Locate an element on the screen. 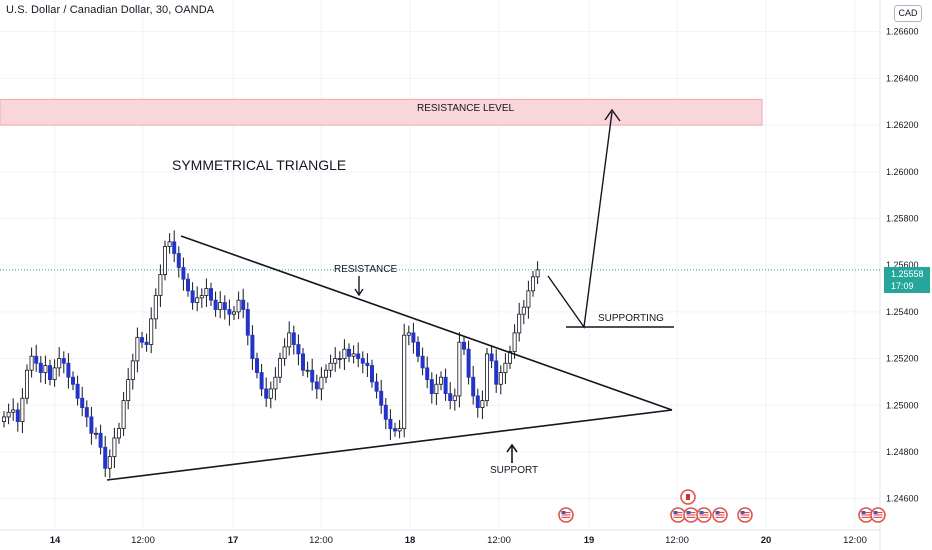 The image size is (932, 550). y-tick-label: 1.26000 is located at coordinates (902, 172).